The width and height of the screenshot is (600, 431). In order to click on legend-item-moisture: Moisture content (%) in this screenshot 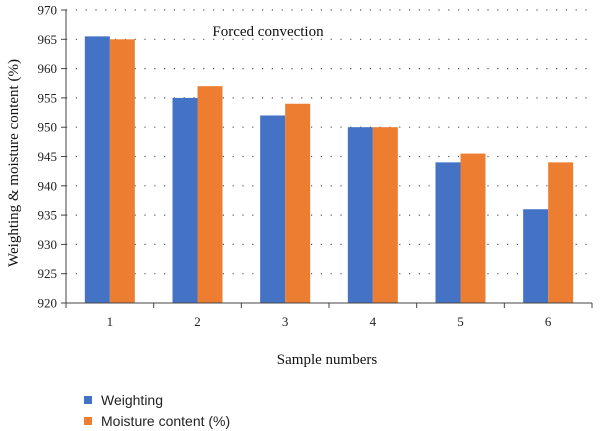, I will do `click(157, 420)`.